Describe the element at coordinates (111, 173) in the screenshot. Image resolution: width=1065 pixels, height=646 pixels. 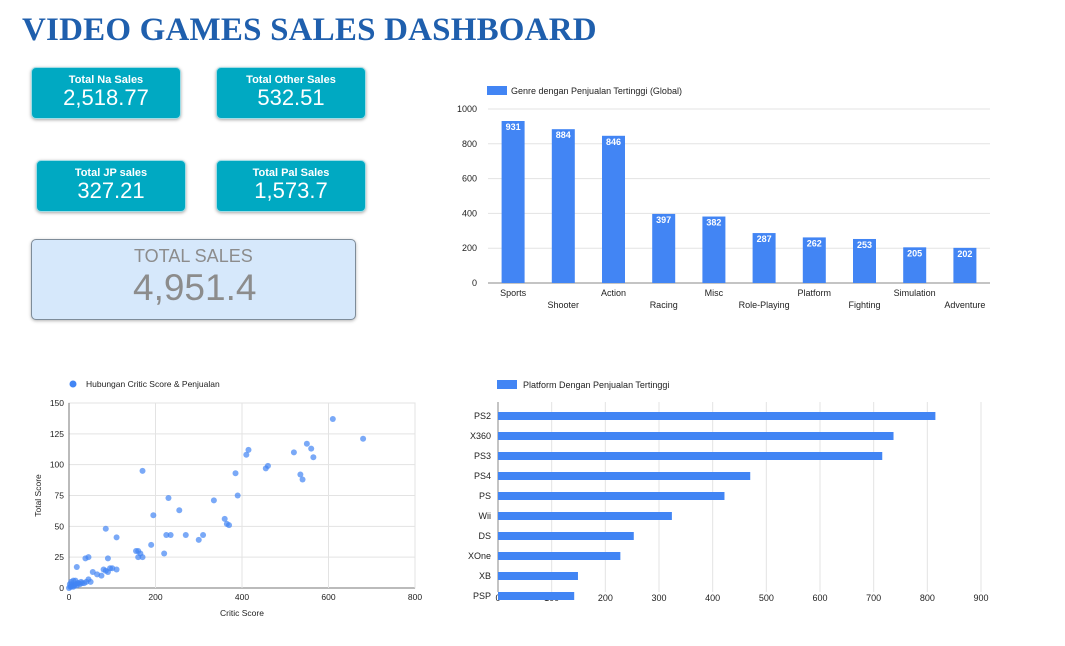
I see `kpi-label: Total JP sales` at that location.